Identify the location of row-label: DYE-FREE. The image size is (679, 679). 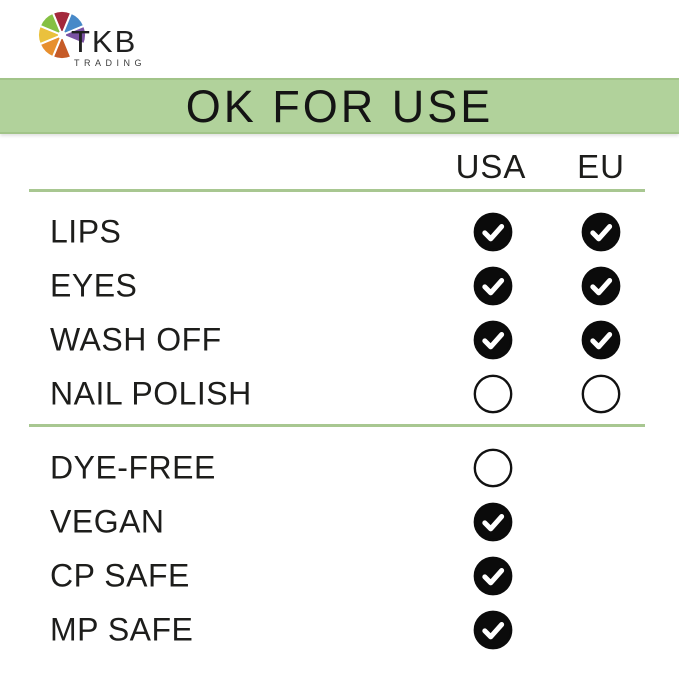
(133, 467).